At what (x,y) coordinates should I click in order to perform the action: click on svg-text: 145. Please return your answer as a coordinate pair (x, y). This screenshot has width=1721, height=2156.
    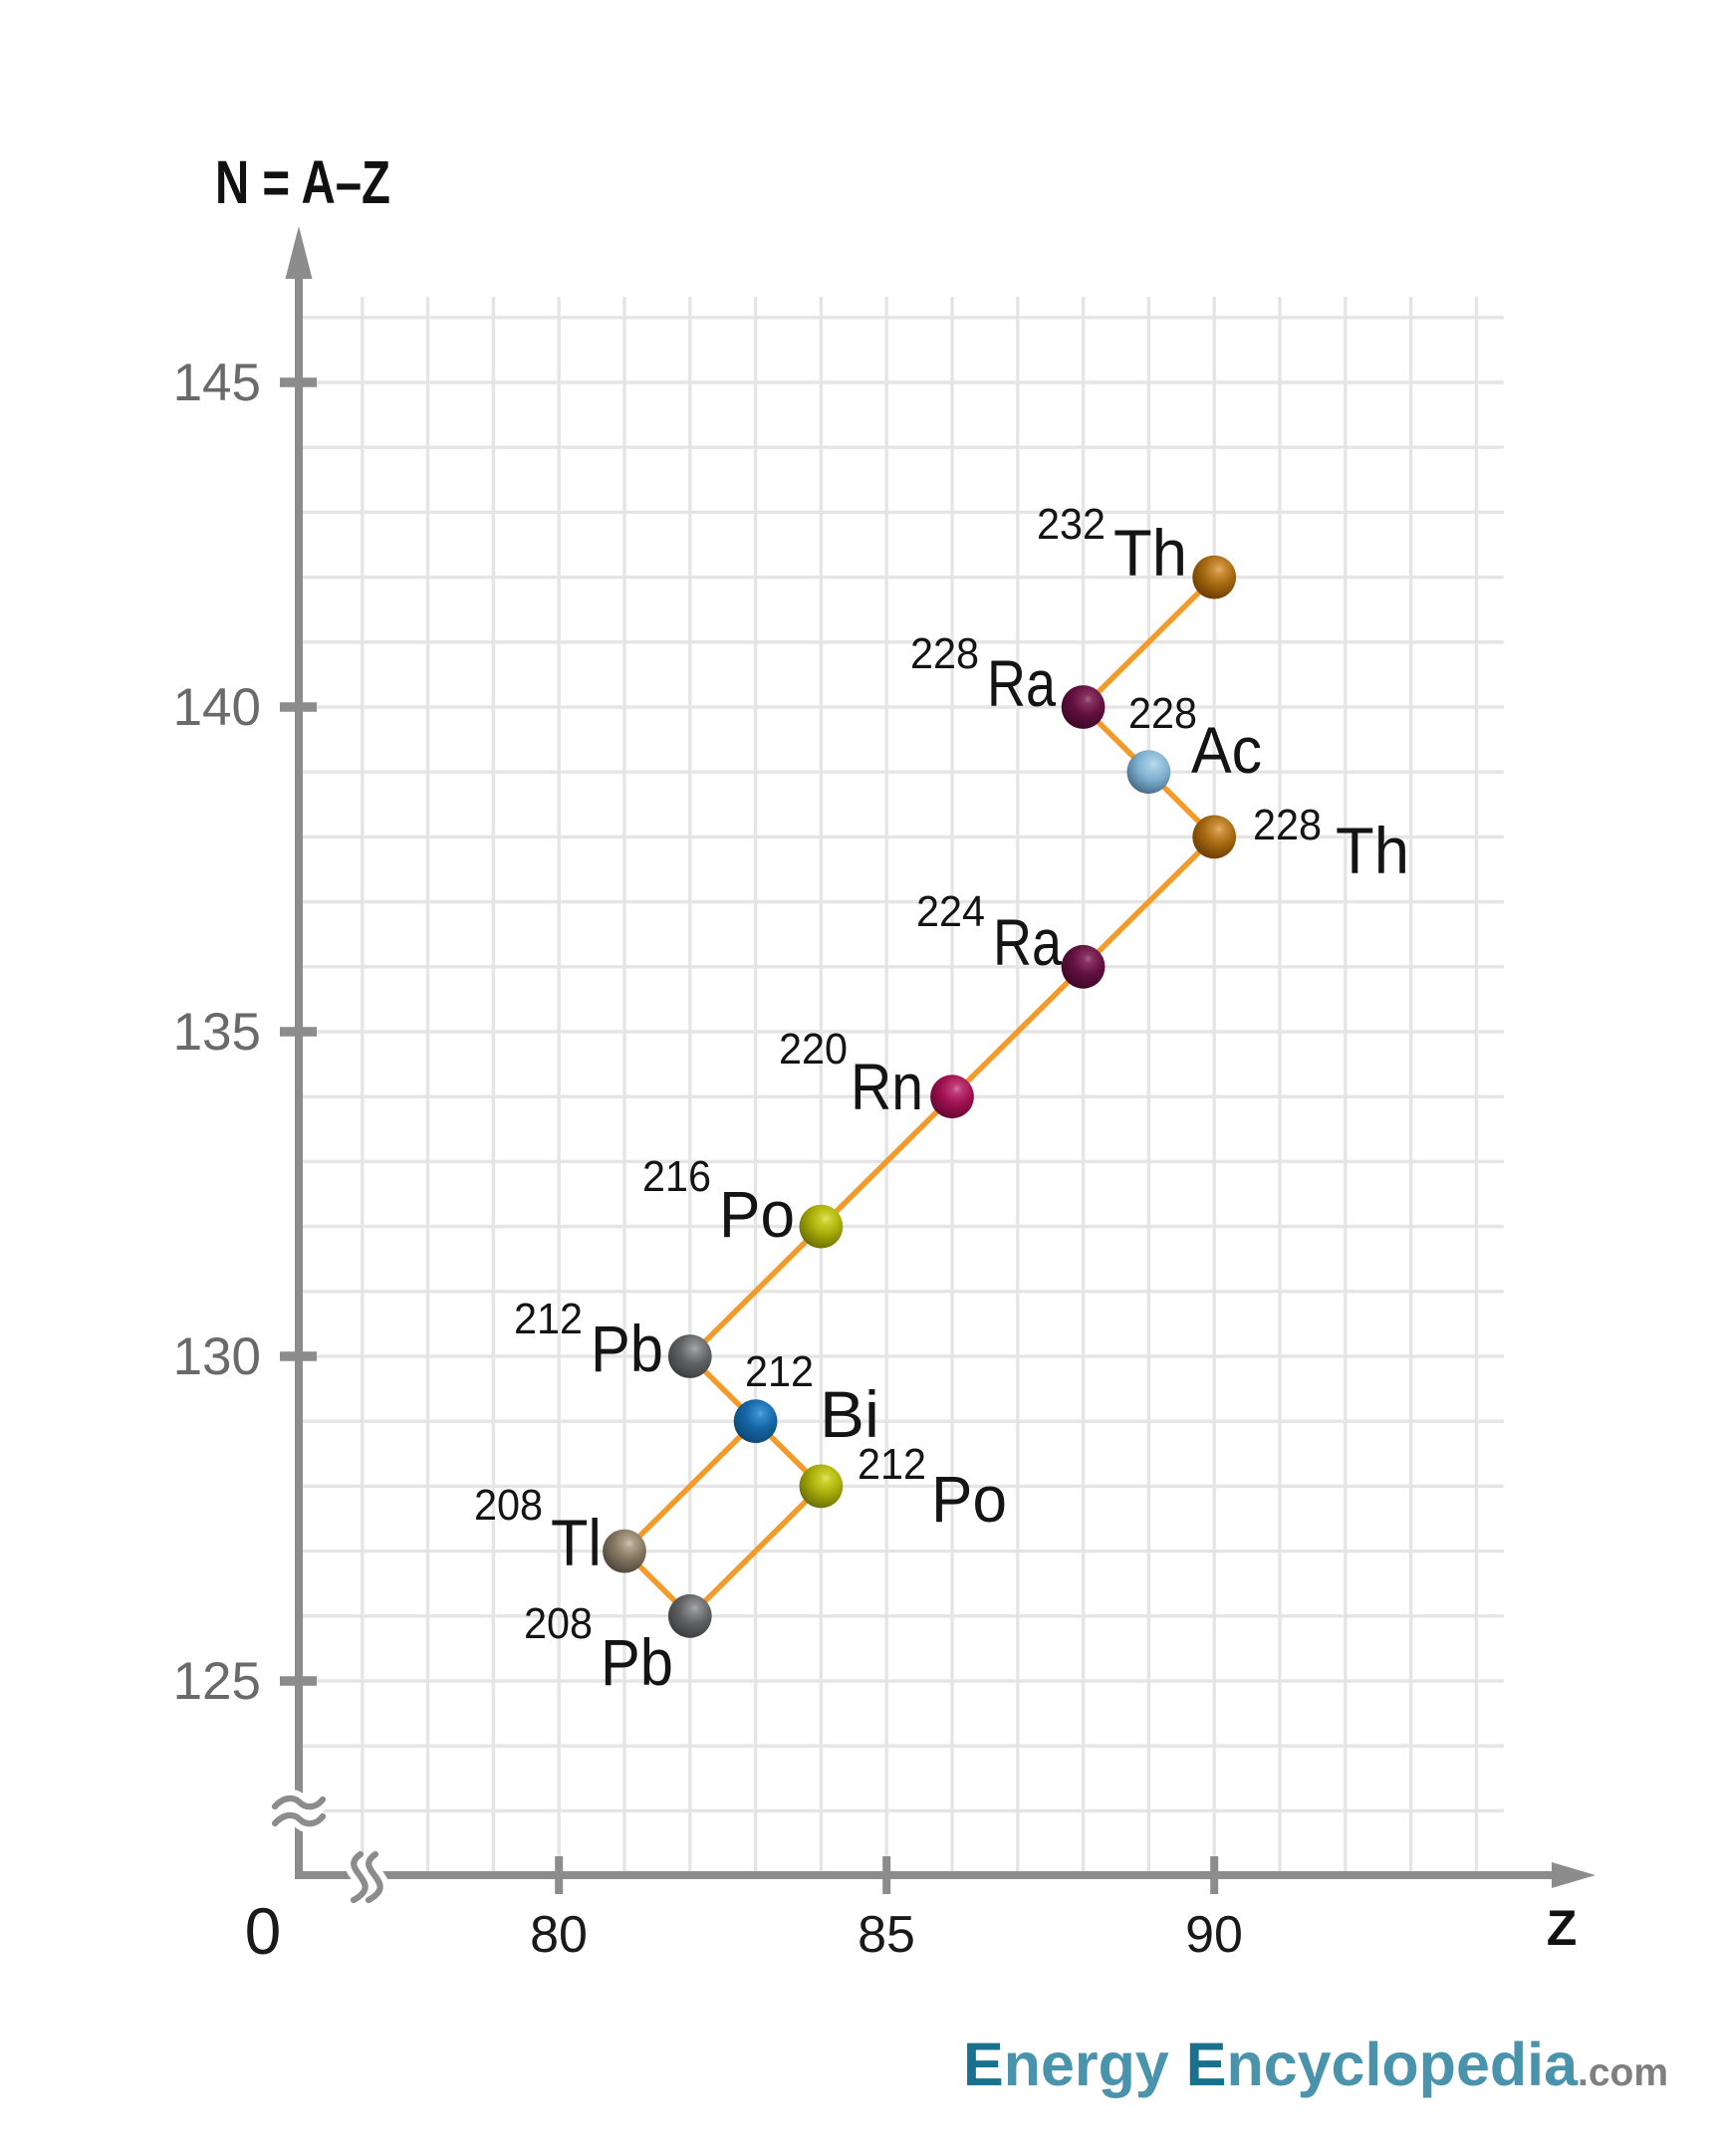
    Looking at the image, I should click on (217, 383).